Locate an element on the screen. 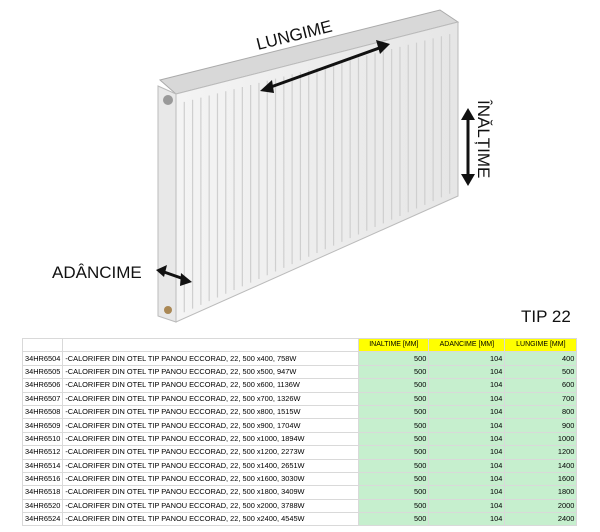  table-cell: 700 is located at coordinates (541, 398).